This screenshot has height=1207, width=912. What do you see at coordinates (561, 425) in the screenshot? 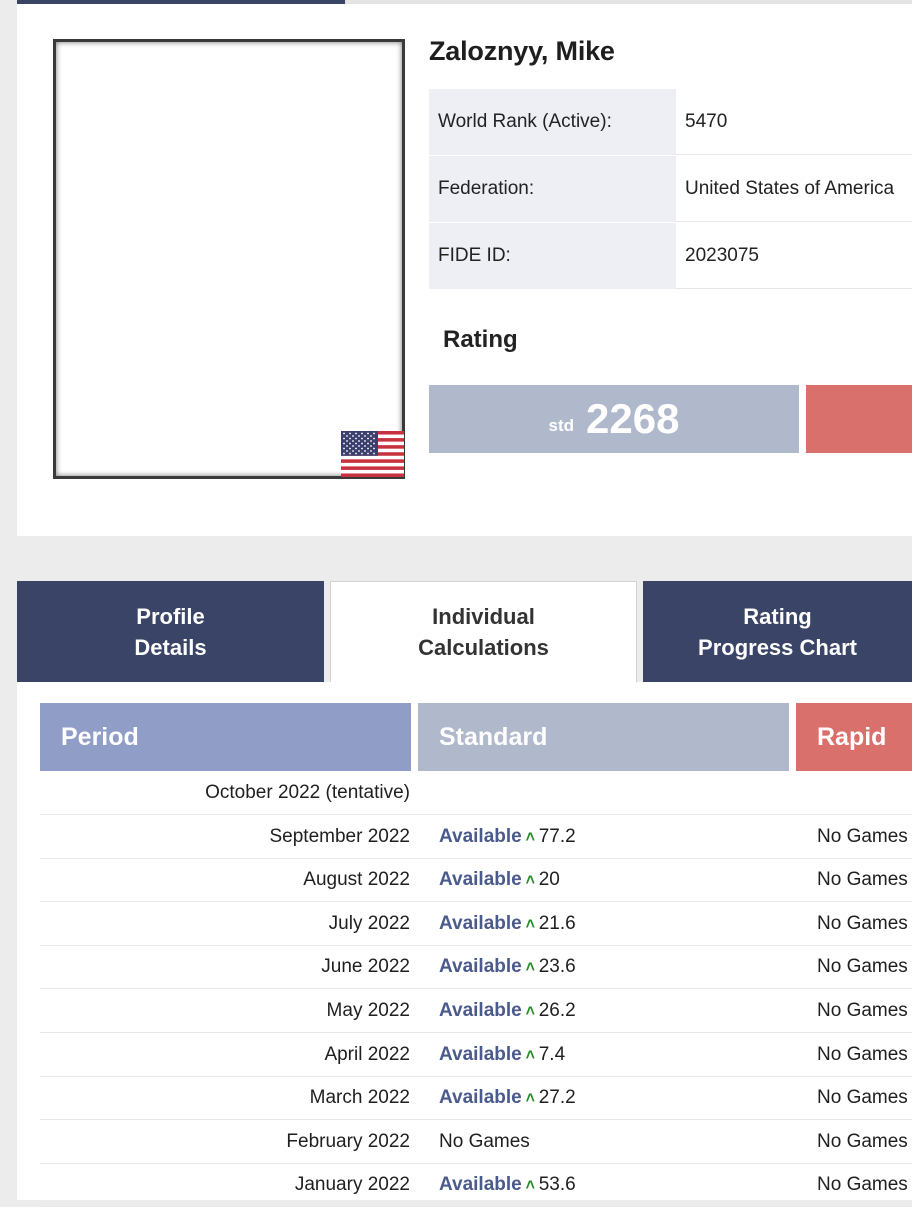
I see `standard-rating-label: std` at bounding box center [561, 425].